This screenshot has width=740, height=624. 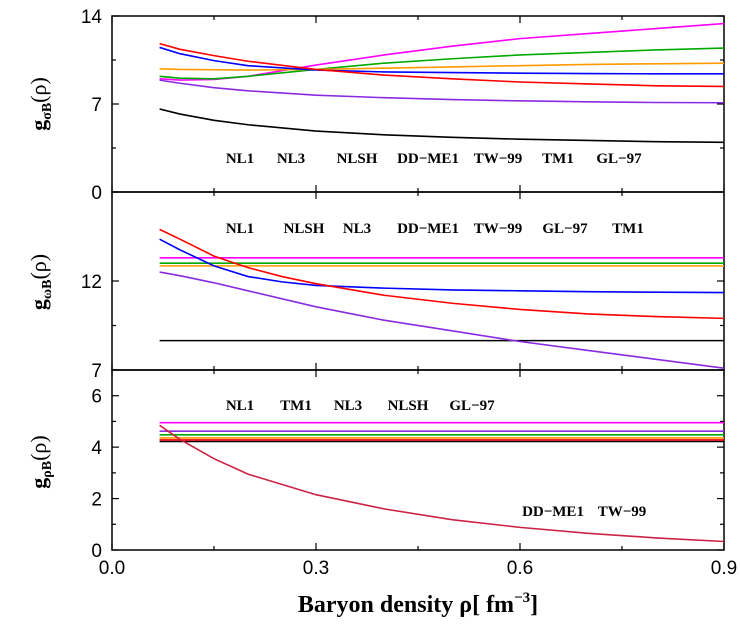 What do you see at coordinates (558, 159) in the screenshot?
I see `key-label-top-5: TM1` at bounding box center [558, 159].